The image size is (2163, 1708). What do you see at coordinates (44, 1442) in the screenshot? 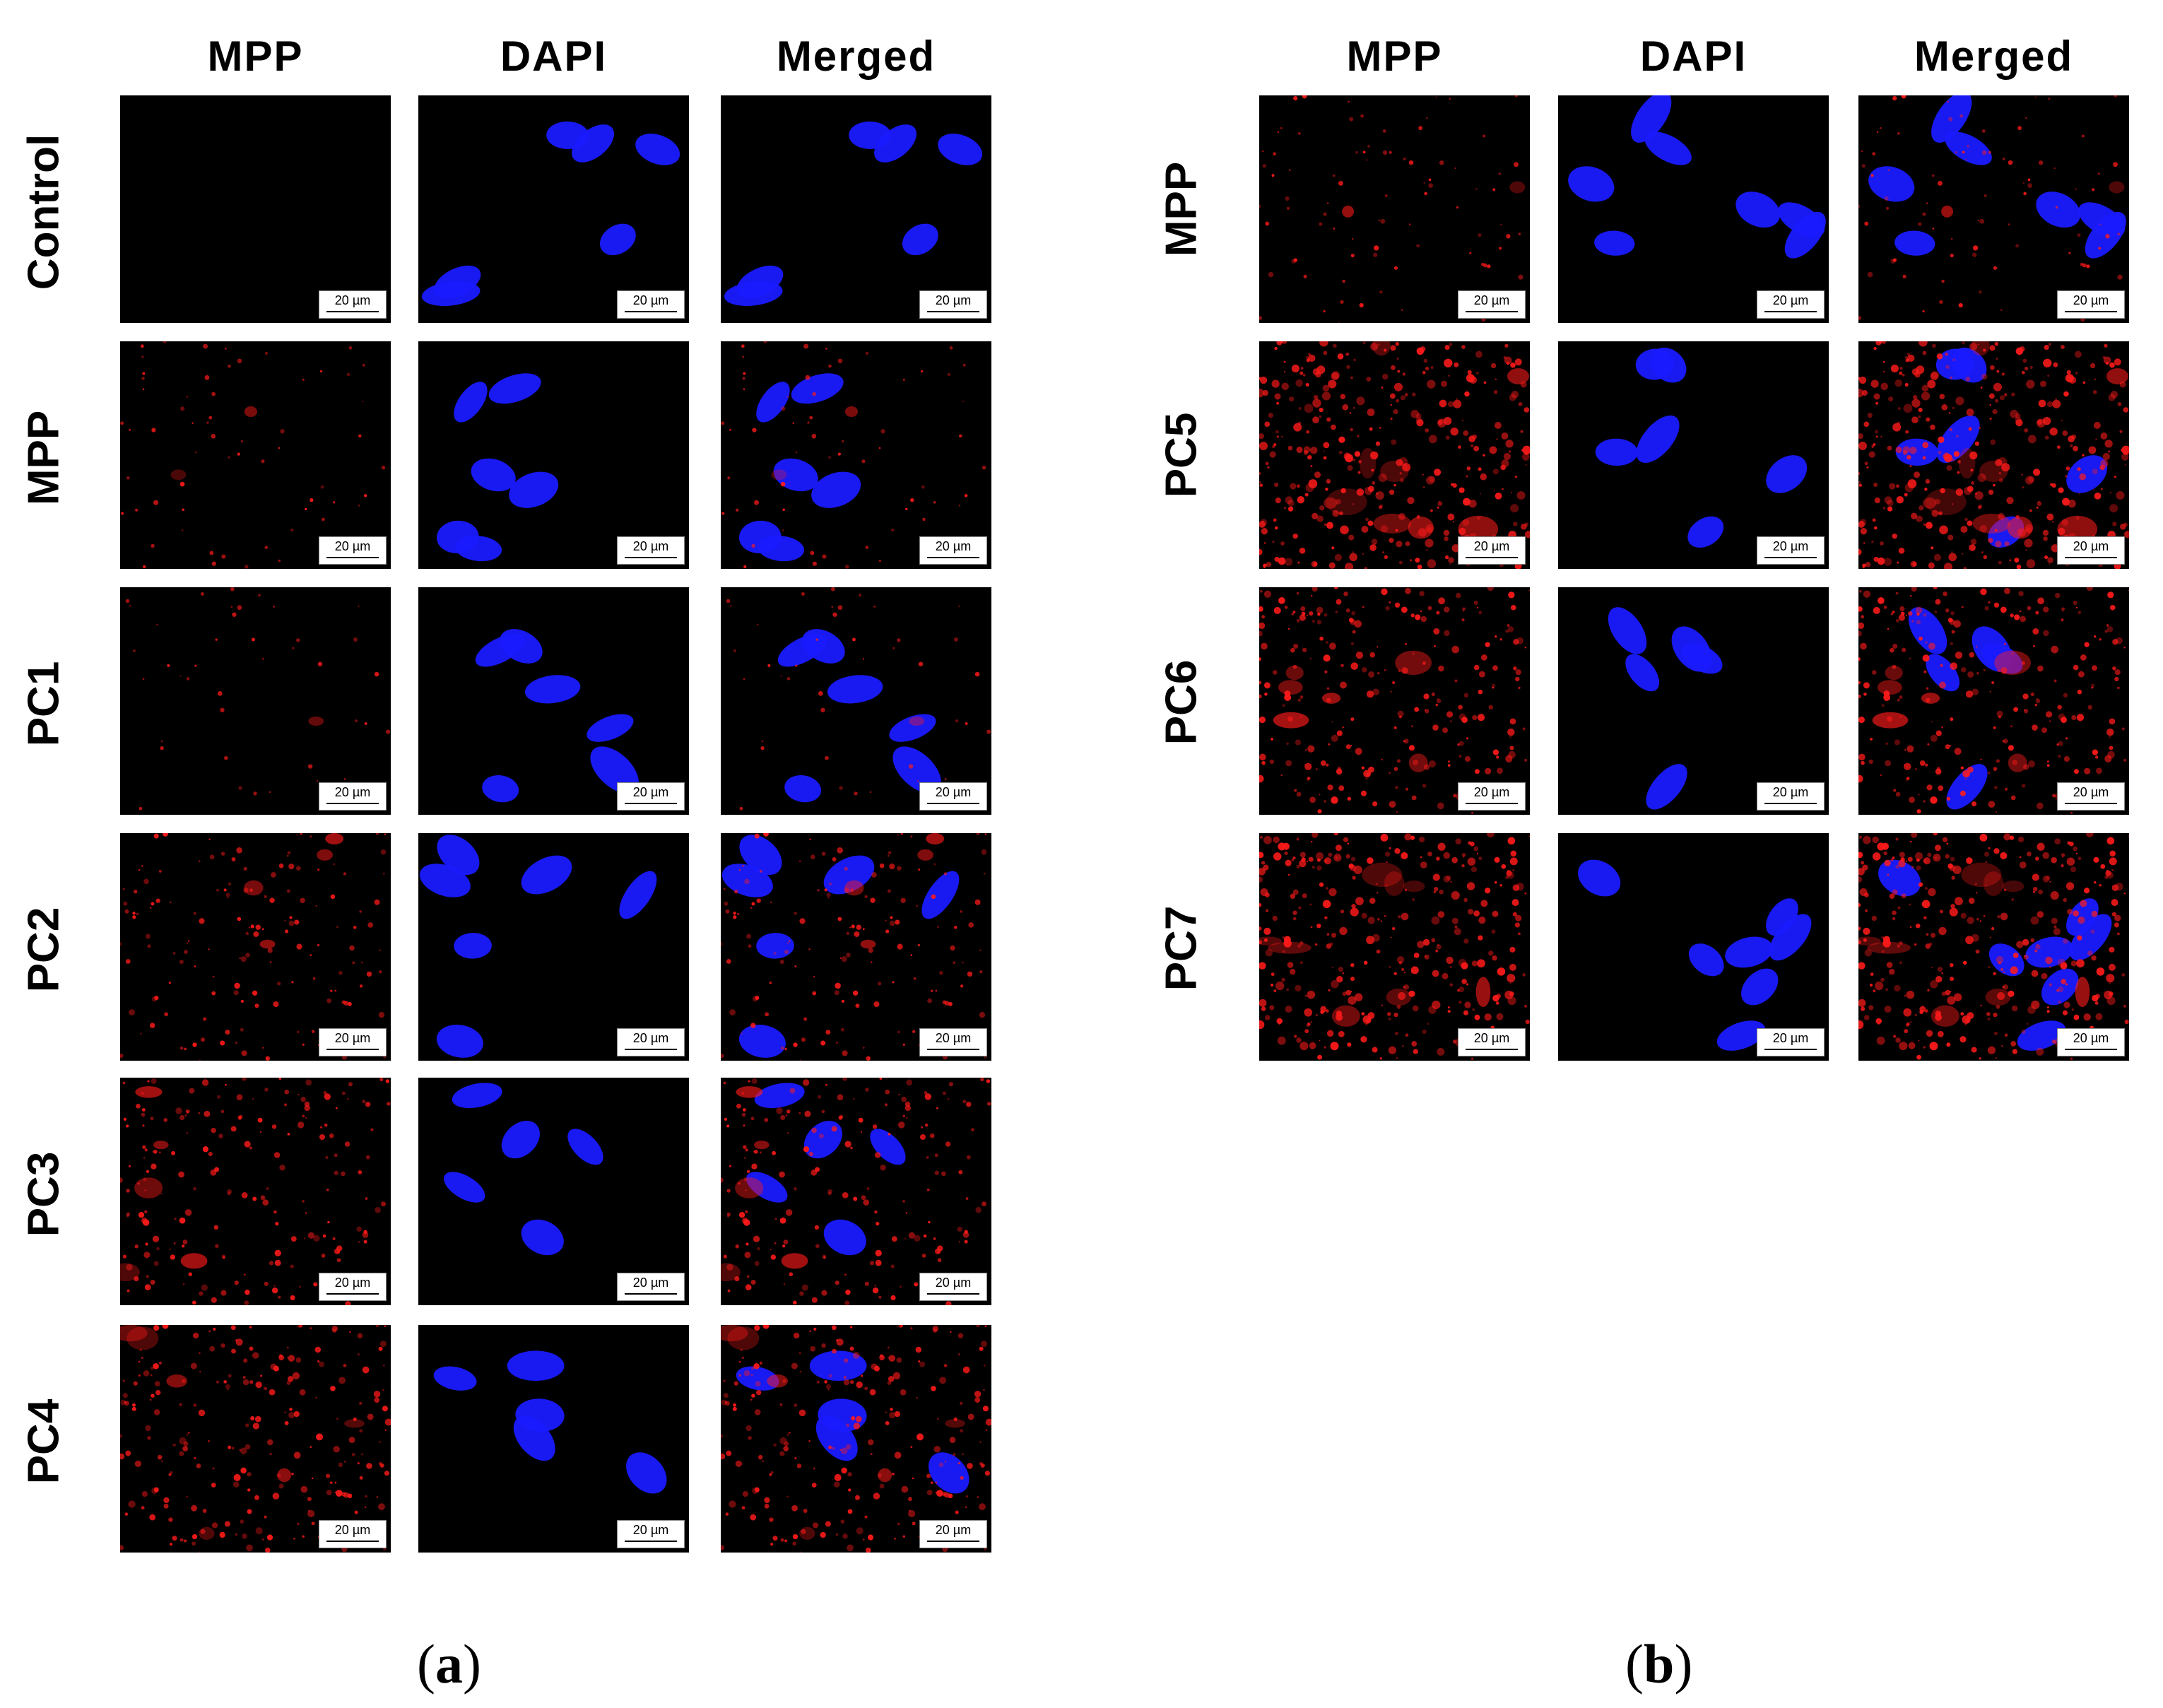
I see `panel-a-row-label-pc4: PC4` at bounding box center [44, 1442].